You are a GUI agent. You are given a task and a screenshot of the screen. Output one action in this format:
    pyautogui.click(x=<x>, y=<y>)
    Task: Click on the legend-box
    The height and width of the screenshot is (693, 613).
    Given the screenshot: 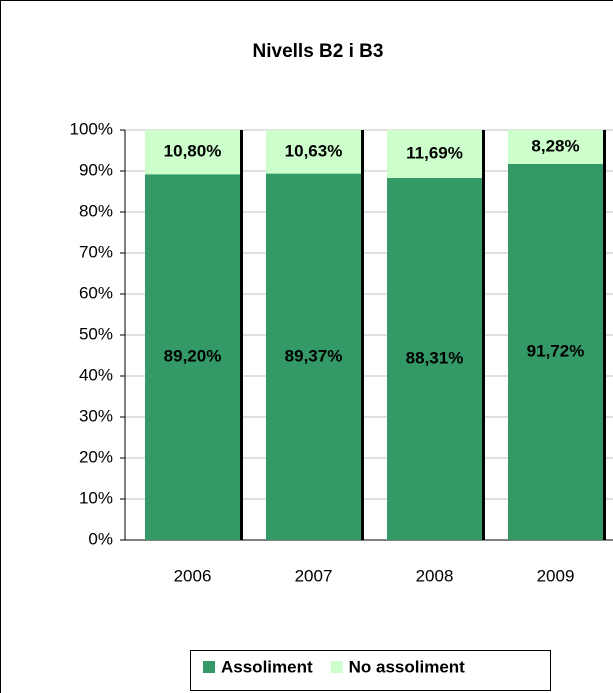 What is the action you would take?
    pyautogui.click(x=370, y=670)
    